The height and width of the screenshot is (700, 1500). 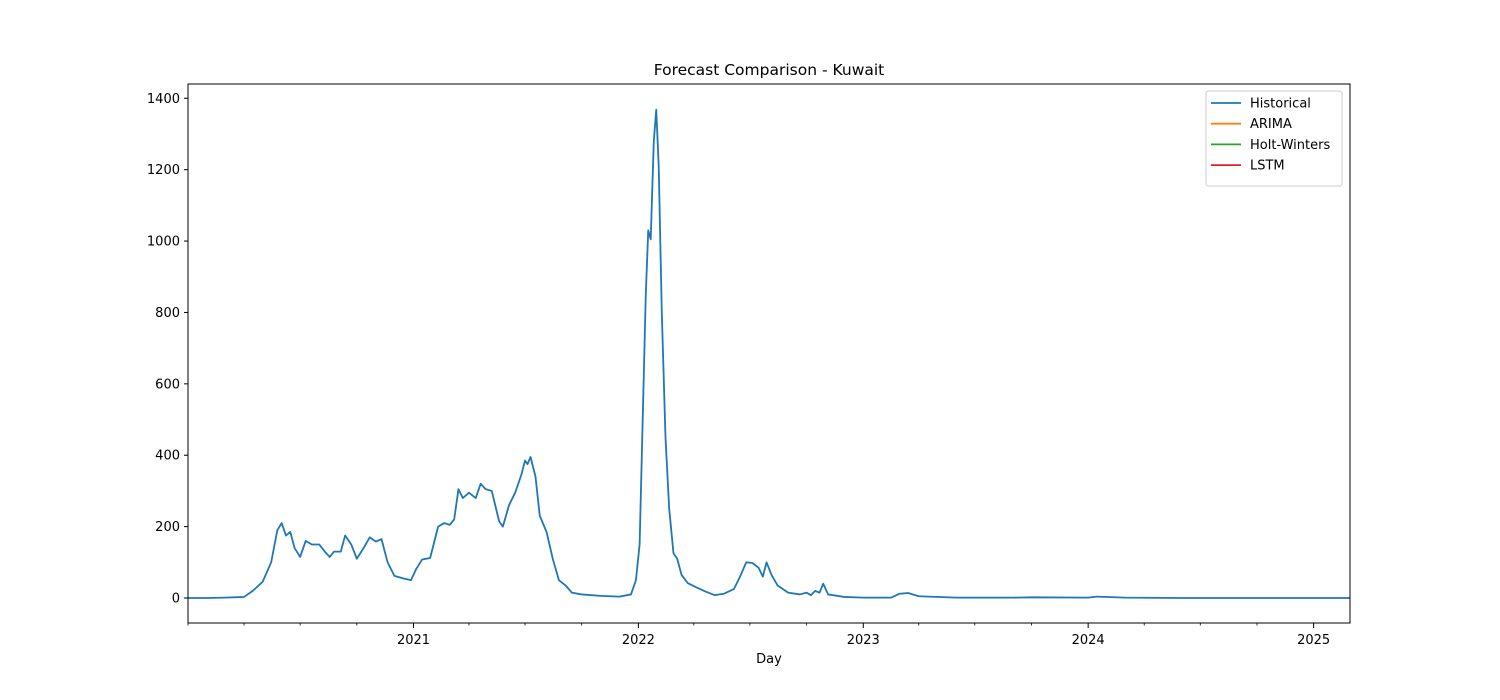 I want to click on x-tick-label: 2023, so click(x=863, y=640).